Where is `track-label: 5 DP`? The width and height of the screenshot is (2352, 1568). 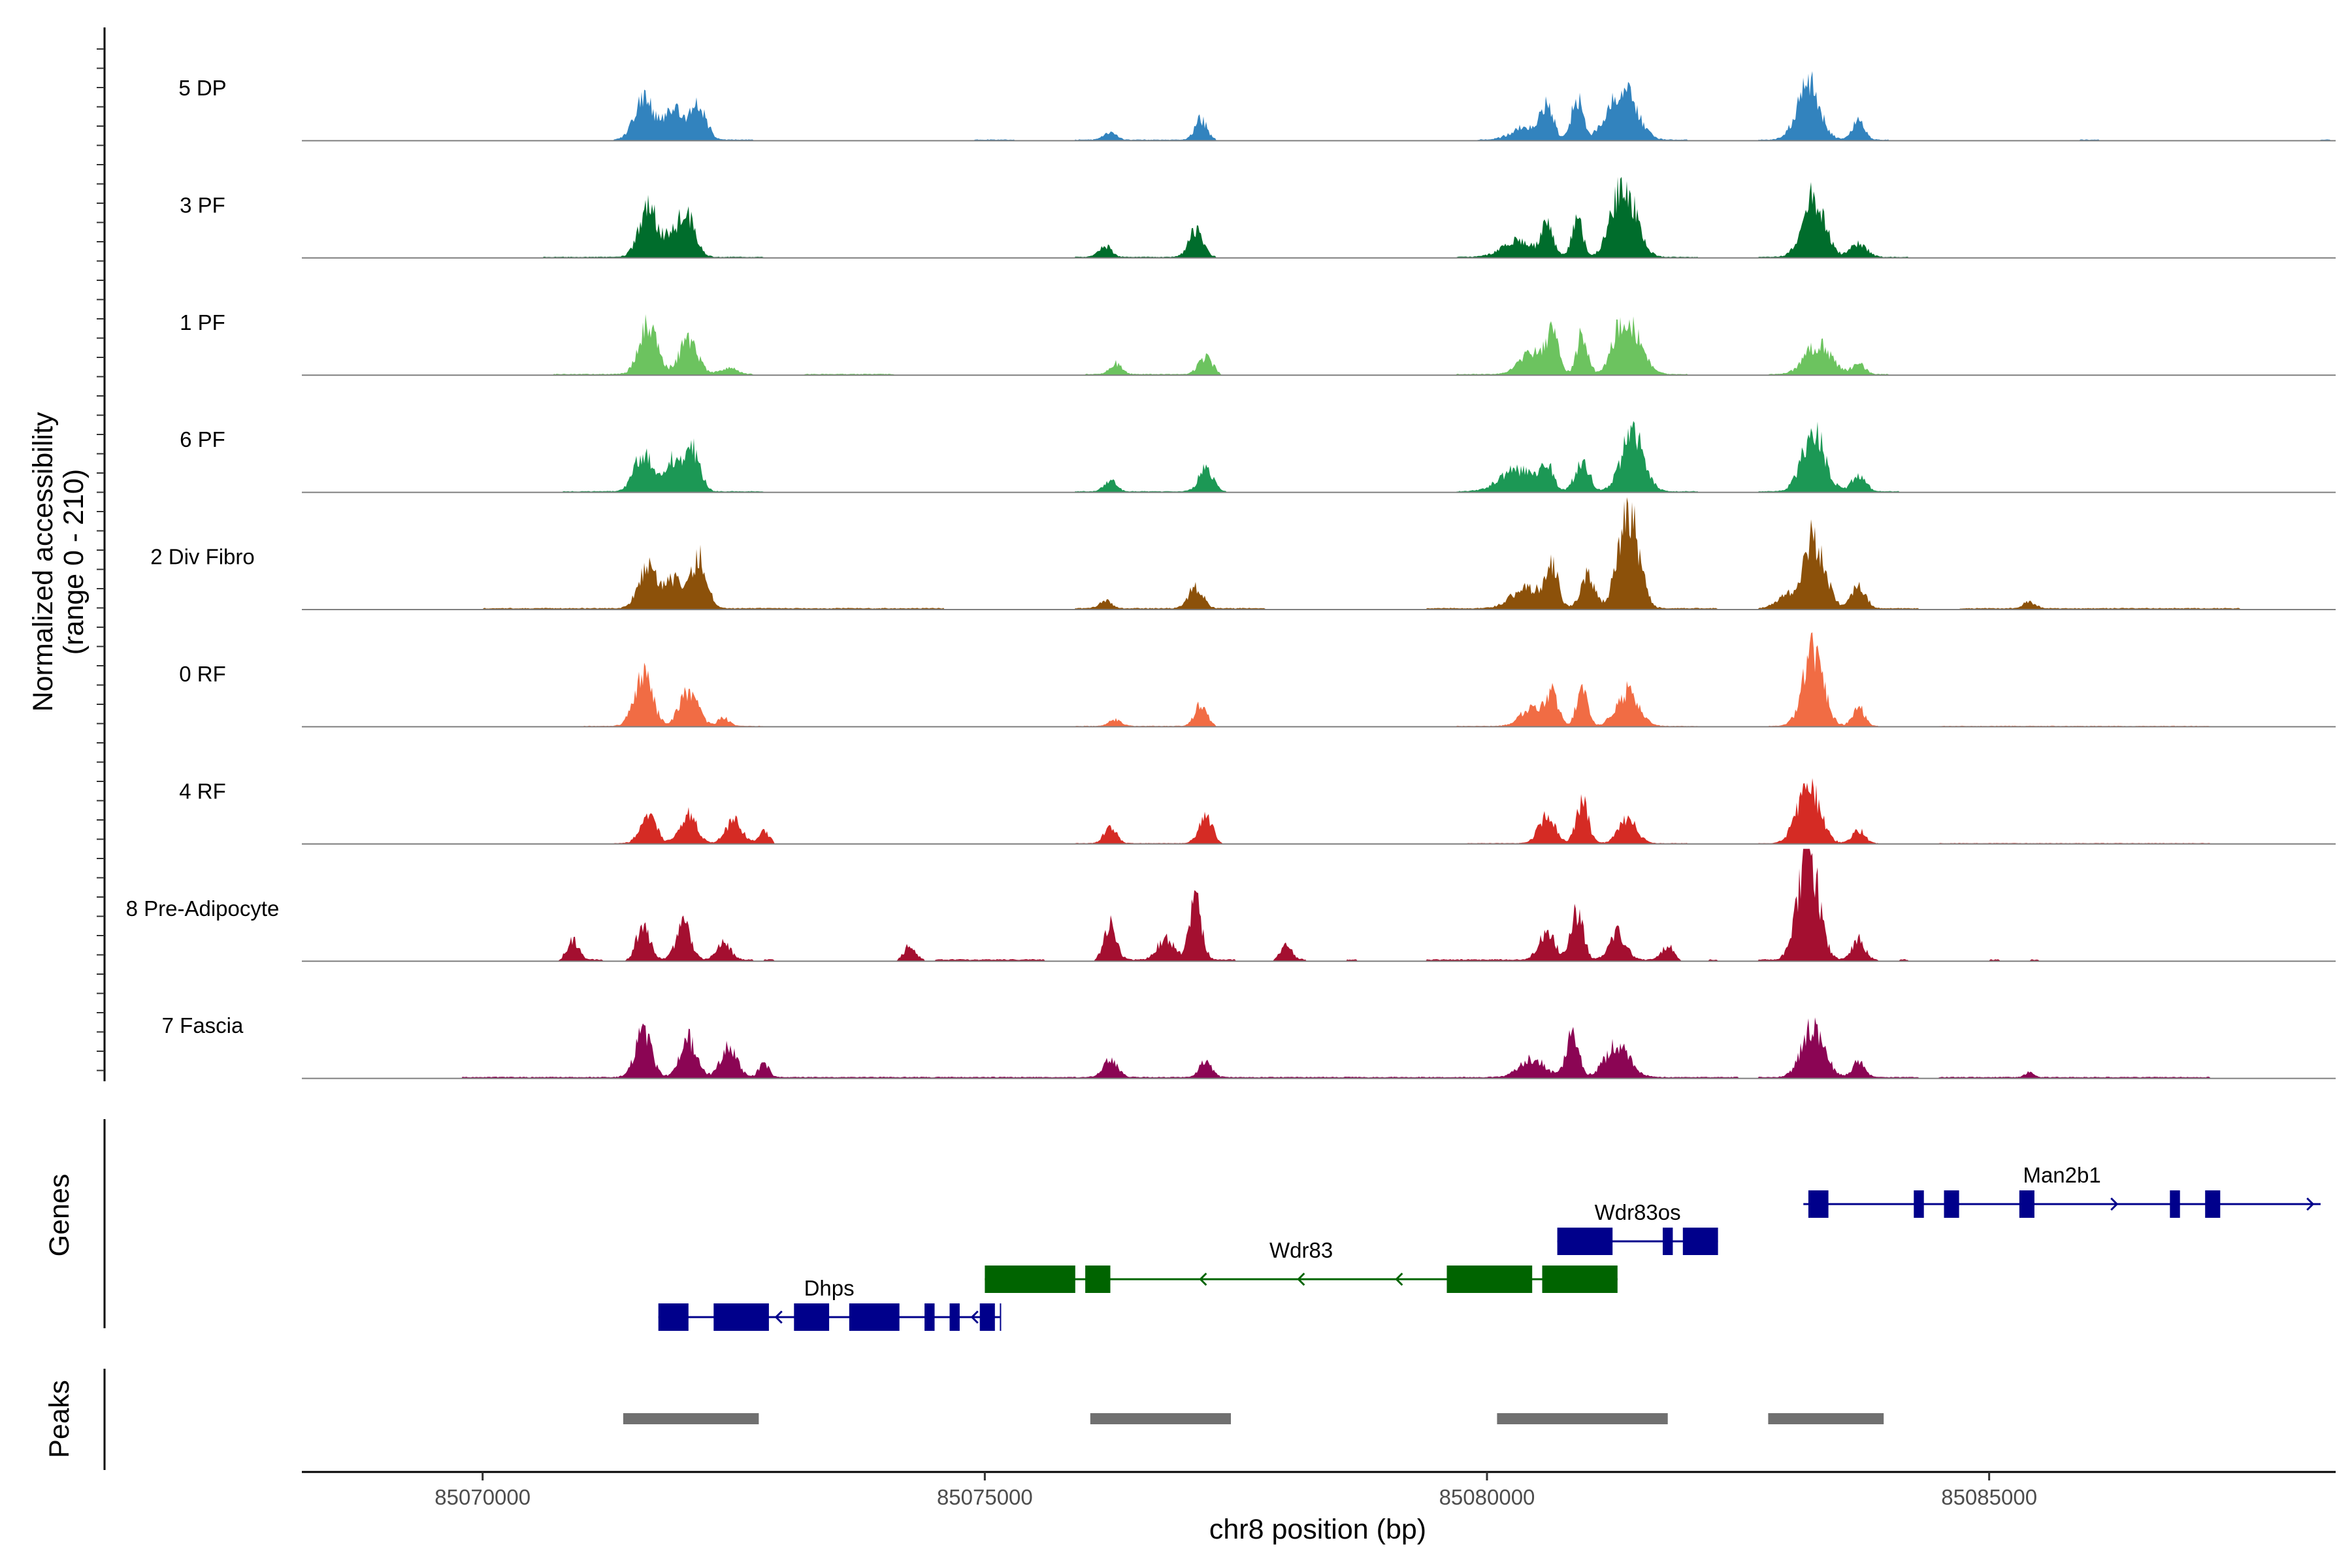 track-label: 5 DP is located at coordinates (202, 88).